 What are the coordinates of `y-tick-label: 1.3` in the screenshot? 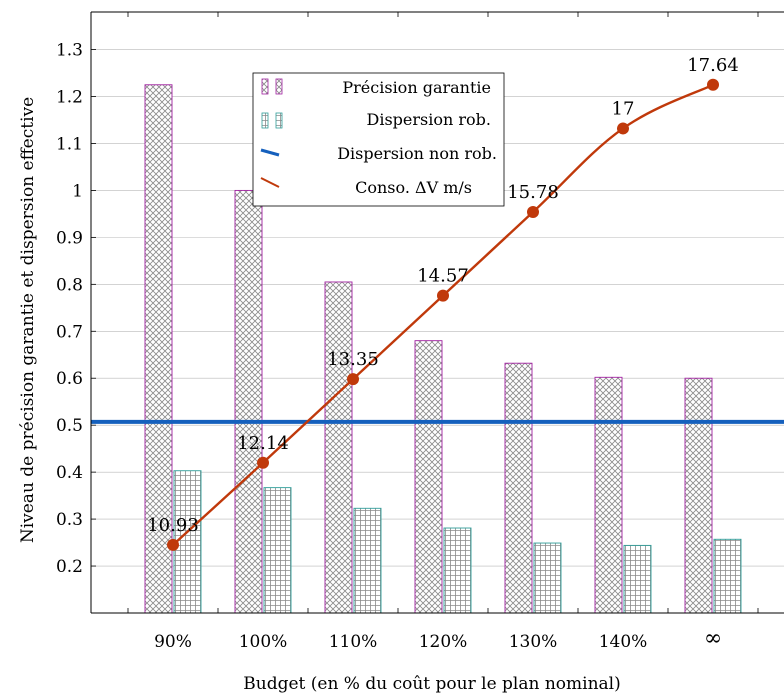 It's located at (69, 51).